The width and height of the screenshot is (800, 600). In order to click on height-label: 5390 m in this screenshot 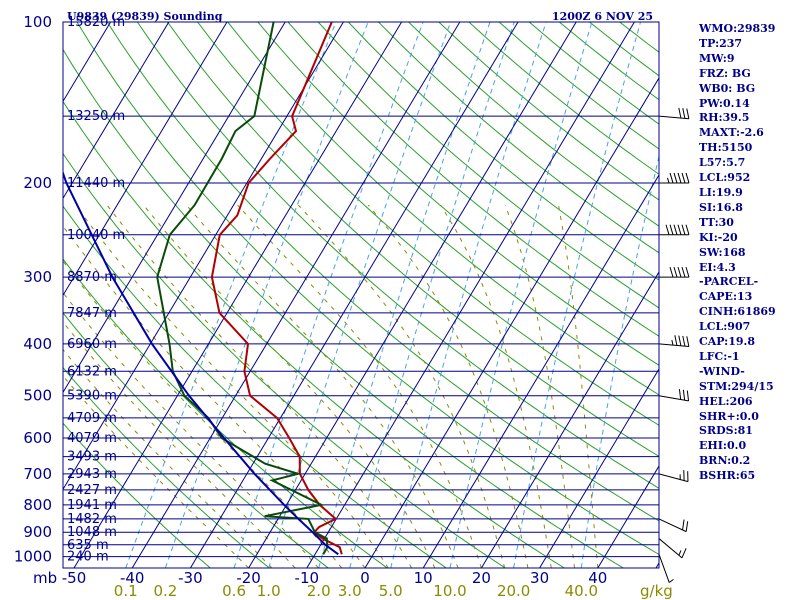, I will do `click(92, 396)`.